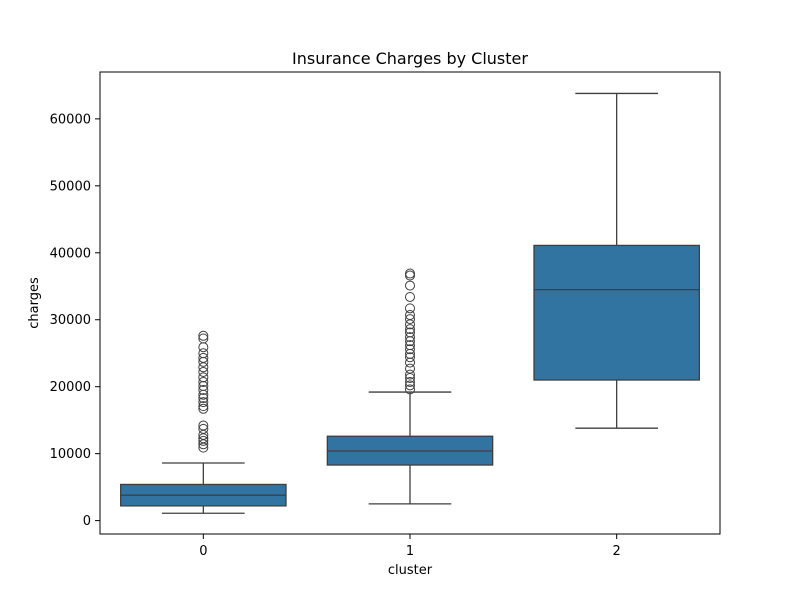 Image resolution: width=800 pixels, height=600 pixels. Describe the element at coordinates (410, 570) in the screenshot. I see `x-axis-label: cluster` at that location.